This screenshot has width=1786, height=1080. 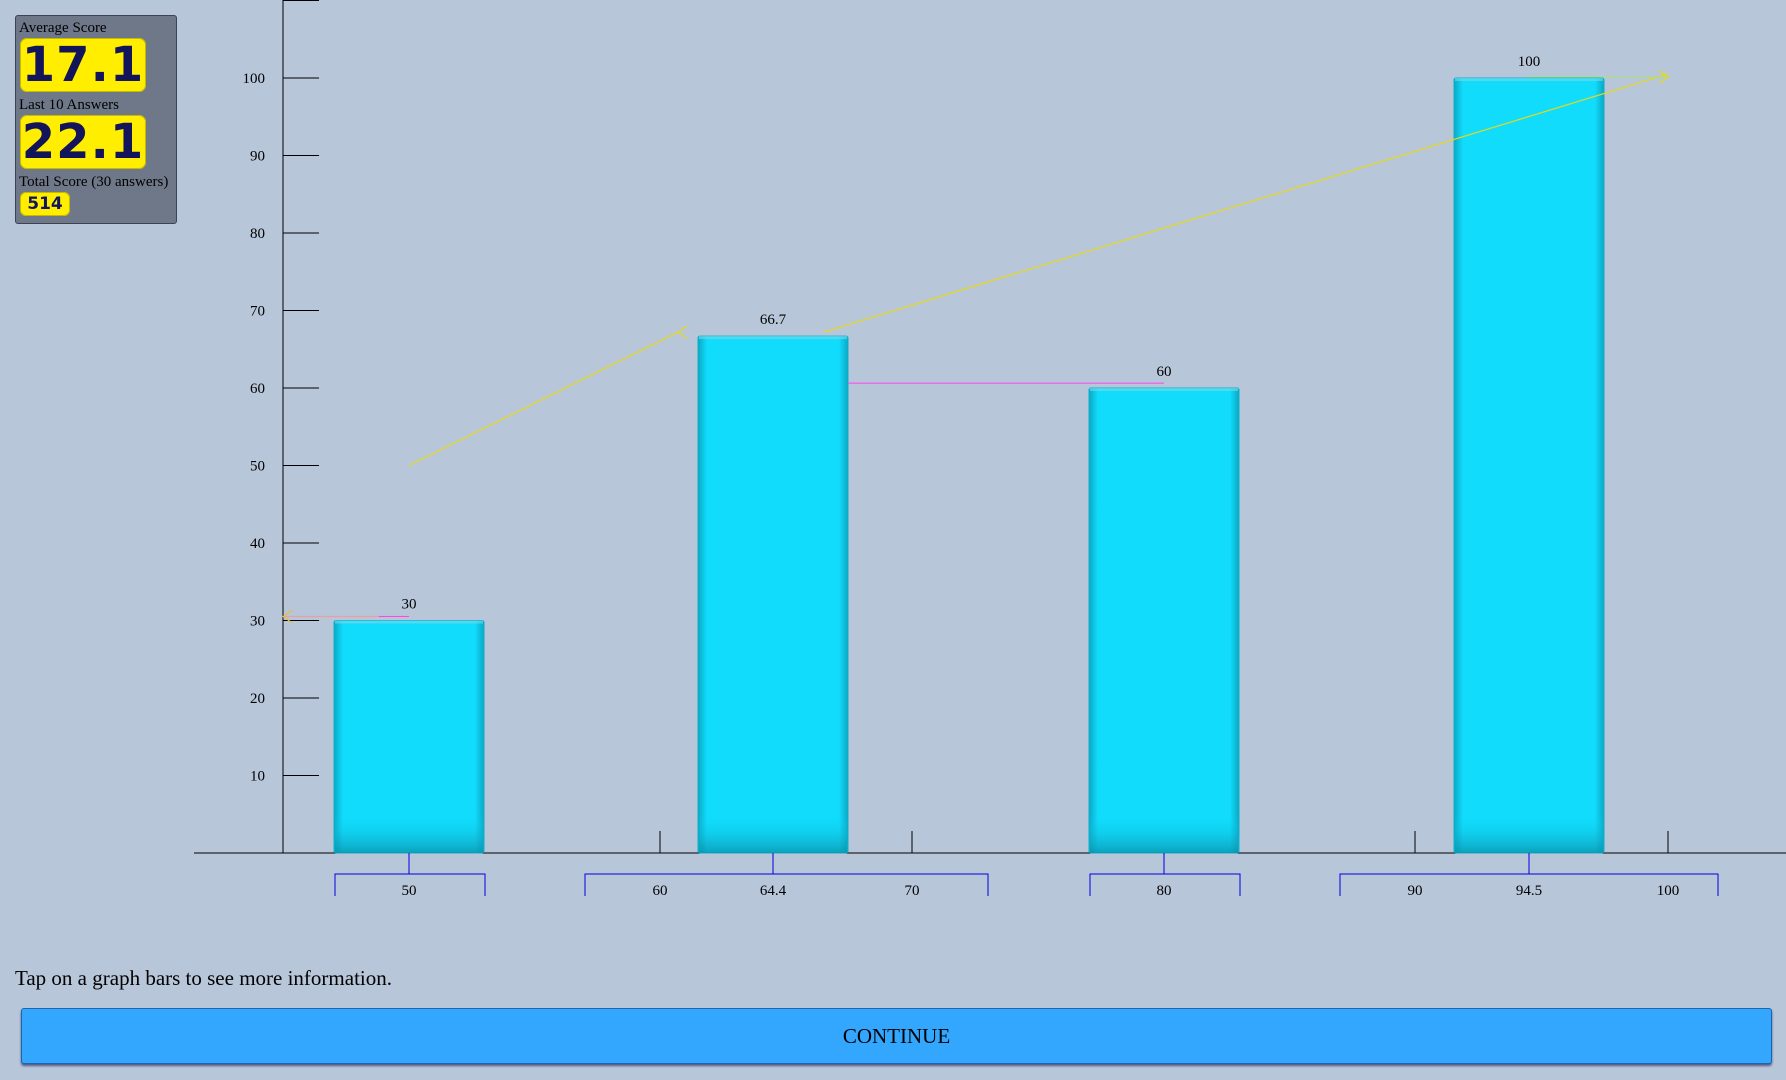 What do you see at coordinates (1668, 891) in the screenshot?
I see `x-tick-label: 100` at bounding box center [1668, 891].